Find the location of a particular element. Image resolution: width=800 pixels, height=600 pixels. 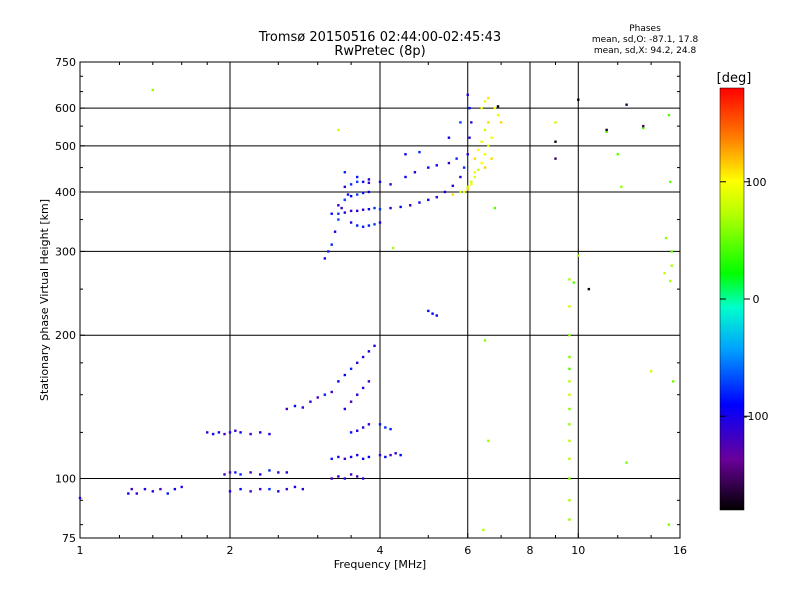

legend-line-x: mean, sd,X: 94.2, 24.8 is located at coordinates (645, 51).